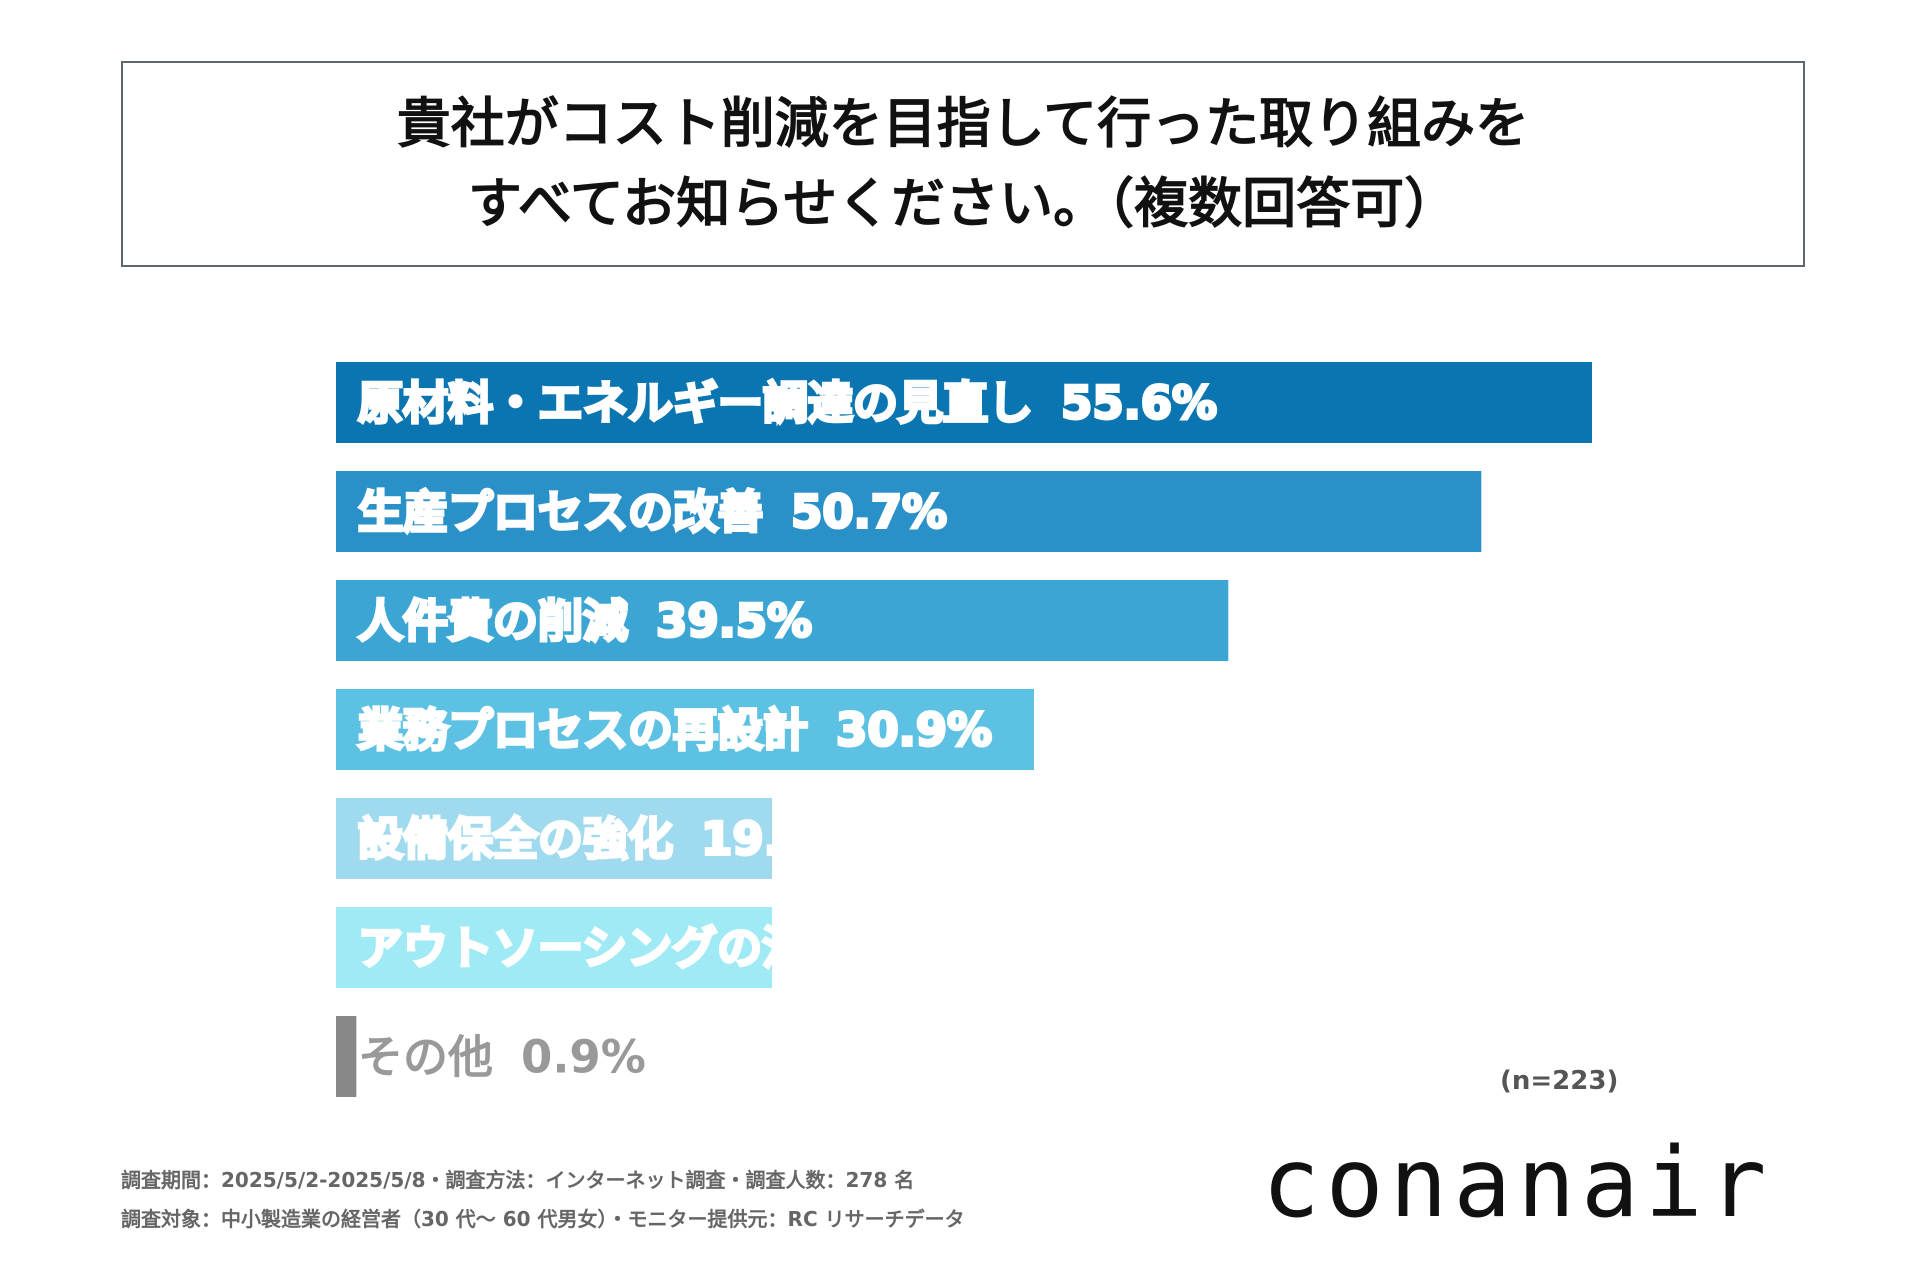 This screenshot has height=1280, width=1920. What do you see at coordinates (963, 203) in the screenshot?
I see `chart-title-line-2: すべてお知らせください。（複数回答可）` at bounding box center [963, 203].